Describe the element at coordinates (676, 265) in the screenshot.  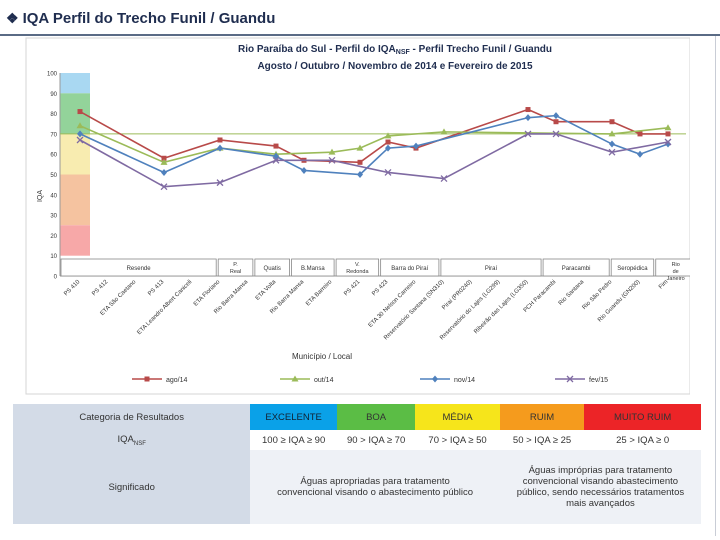
I see `region-label: Rio` at that location.